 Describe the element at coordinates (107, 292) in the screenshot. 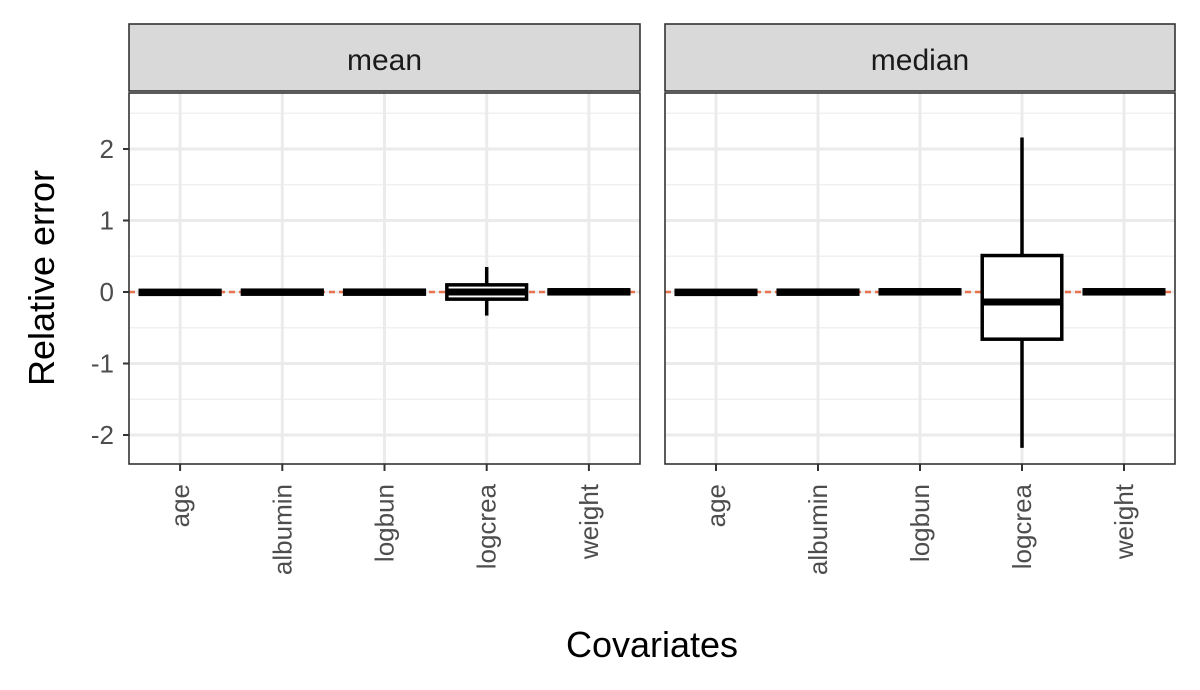

I see `y-tick-label: 0` at that location.